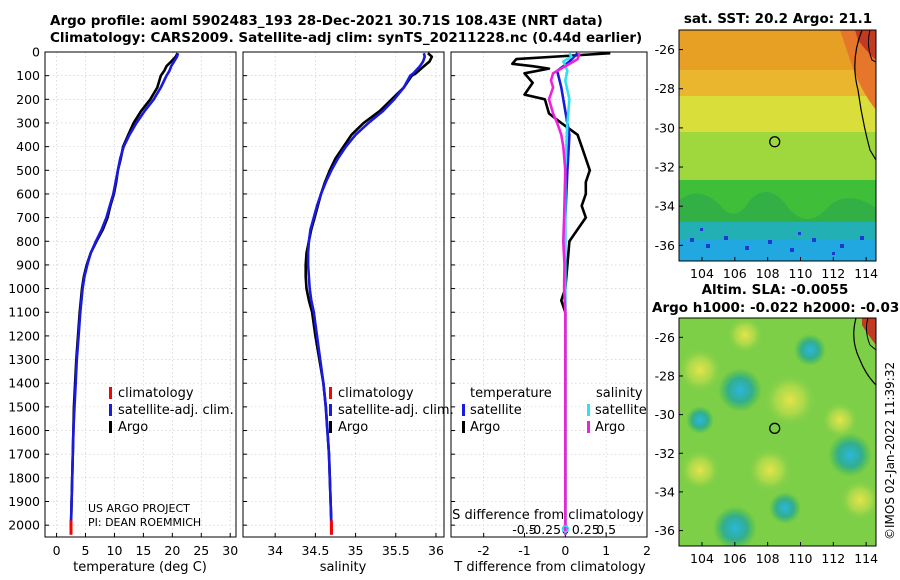 Image resolution: width=900 pixels, height=580 pixels. Describe the element at coordinates (139, 508) in the screenshot. I see `project-credit: US ARGO PROJECT` at that location.